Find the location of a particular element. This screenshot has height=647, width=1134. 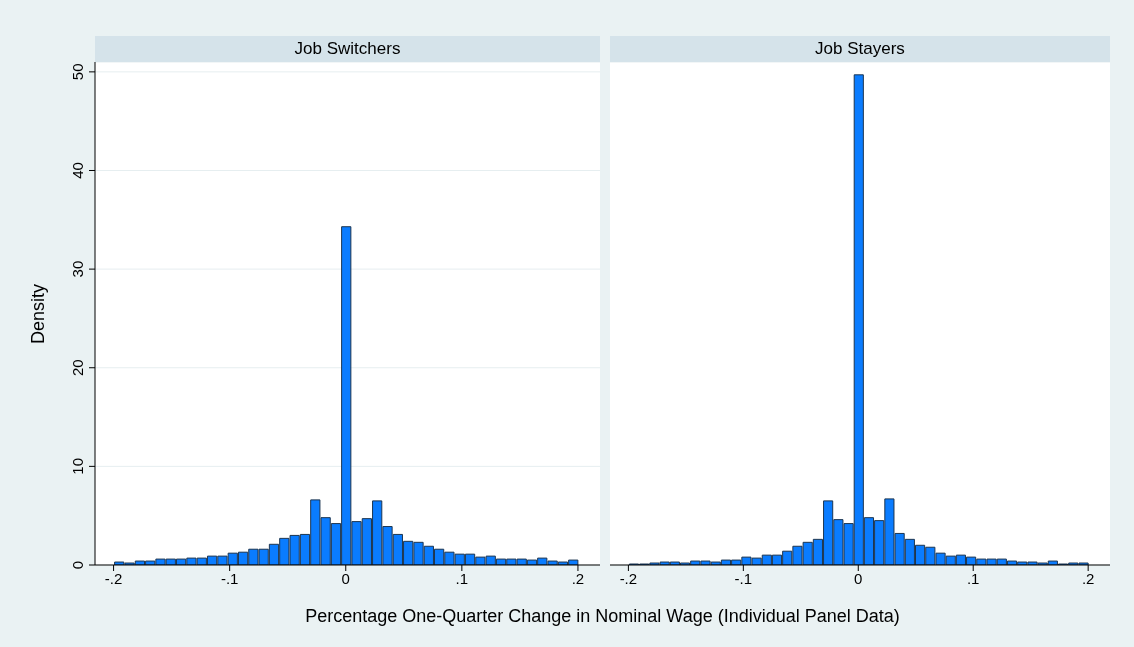

y-tick-label: 40 is located at coordinates (77, 170).